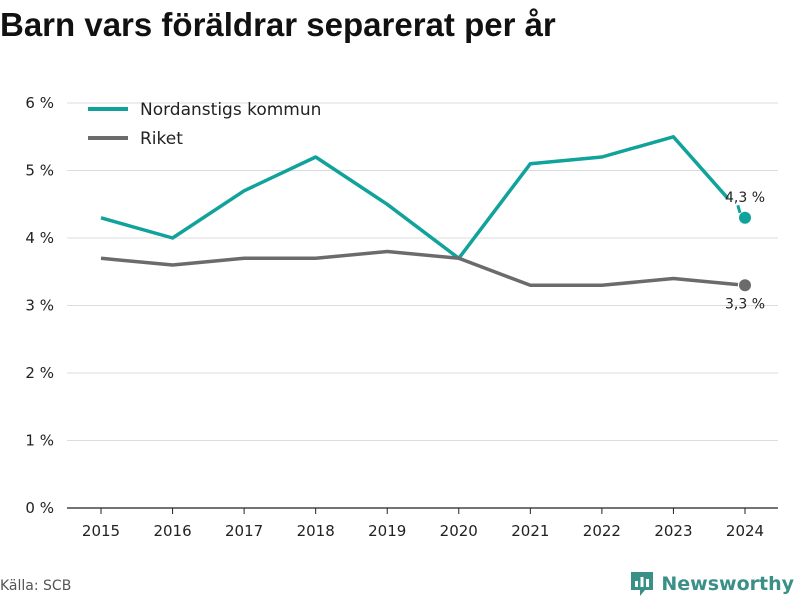 The height and width of the screenshot is (600, 800). Describe the element at coordinates (530, 531) in the screenshot. I see `x-tick-label: 2021` at that location.